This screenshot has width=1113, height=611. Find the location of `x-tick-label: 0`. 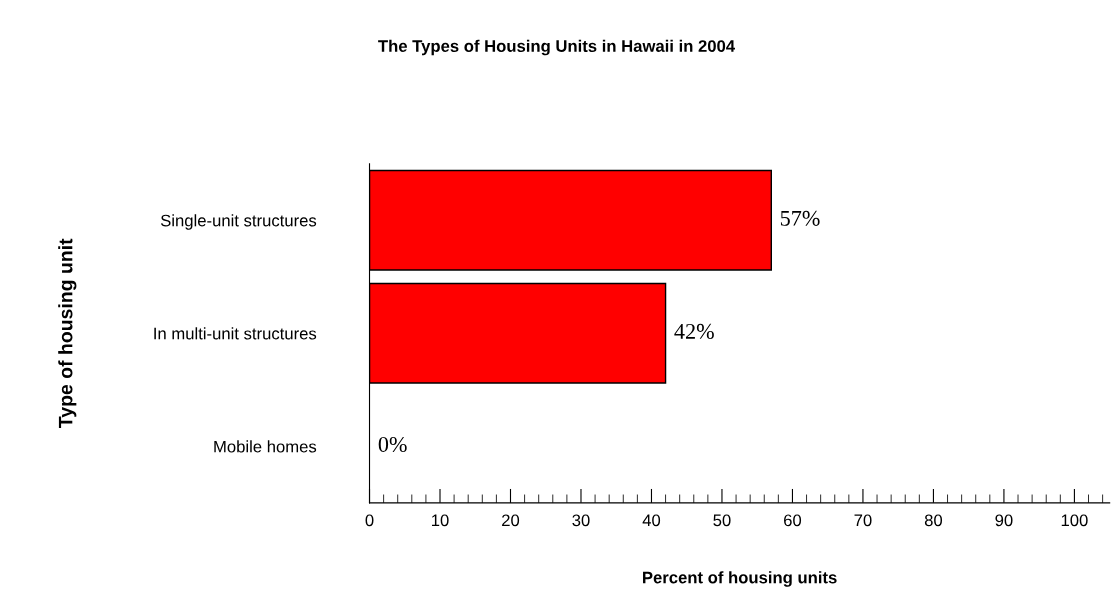

x-tick-label: 0 is located at coordinates (369, 520).